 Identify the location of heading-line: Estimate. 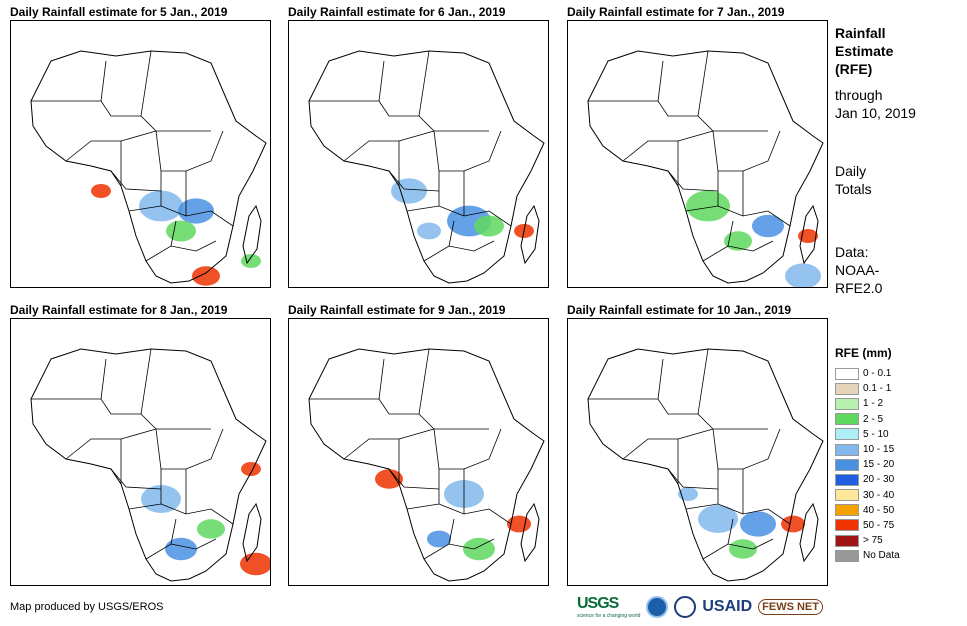
(864, 51).